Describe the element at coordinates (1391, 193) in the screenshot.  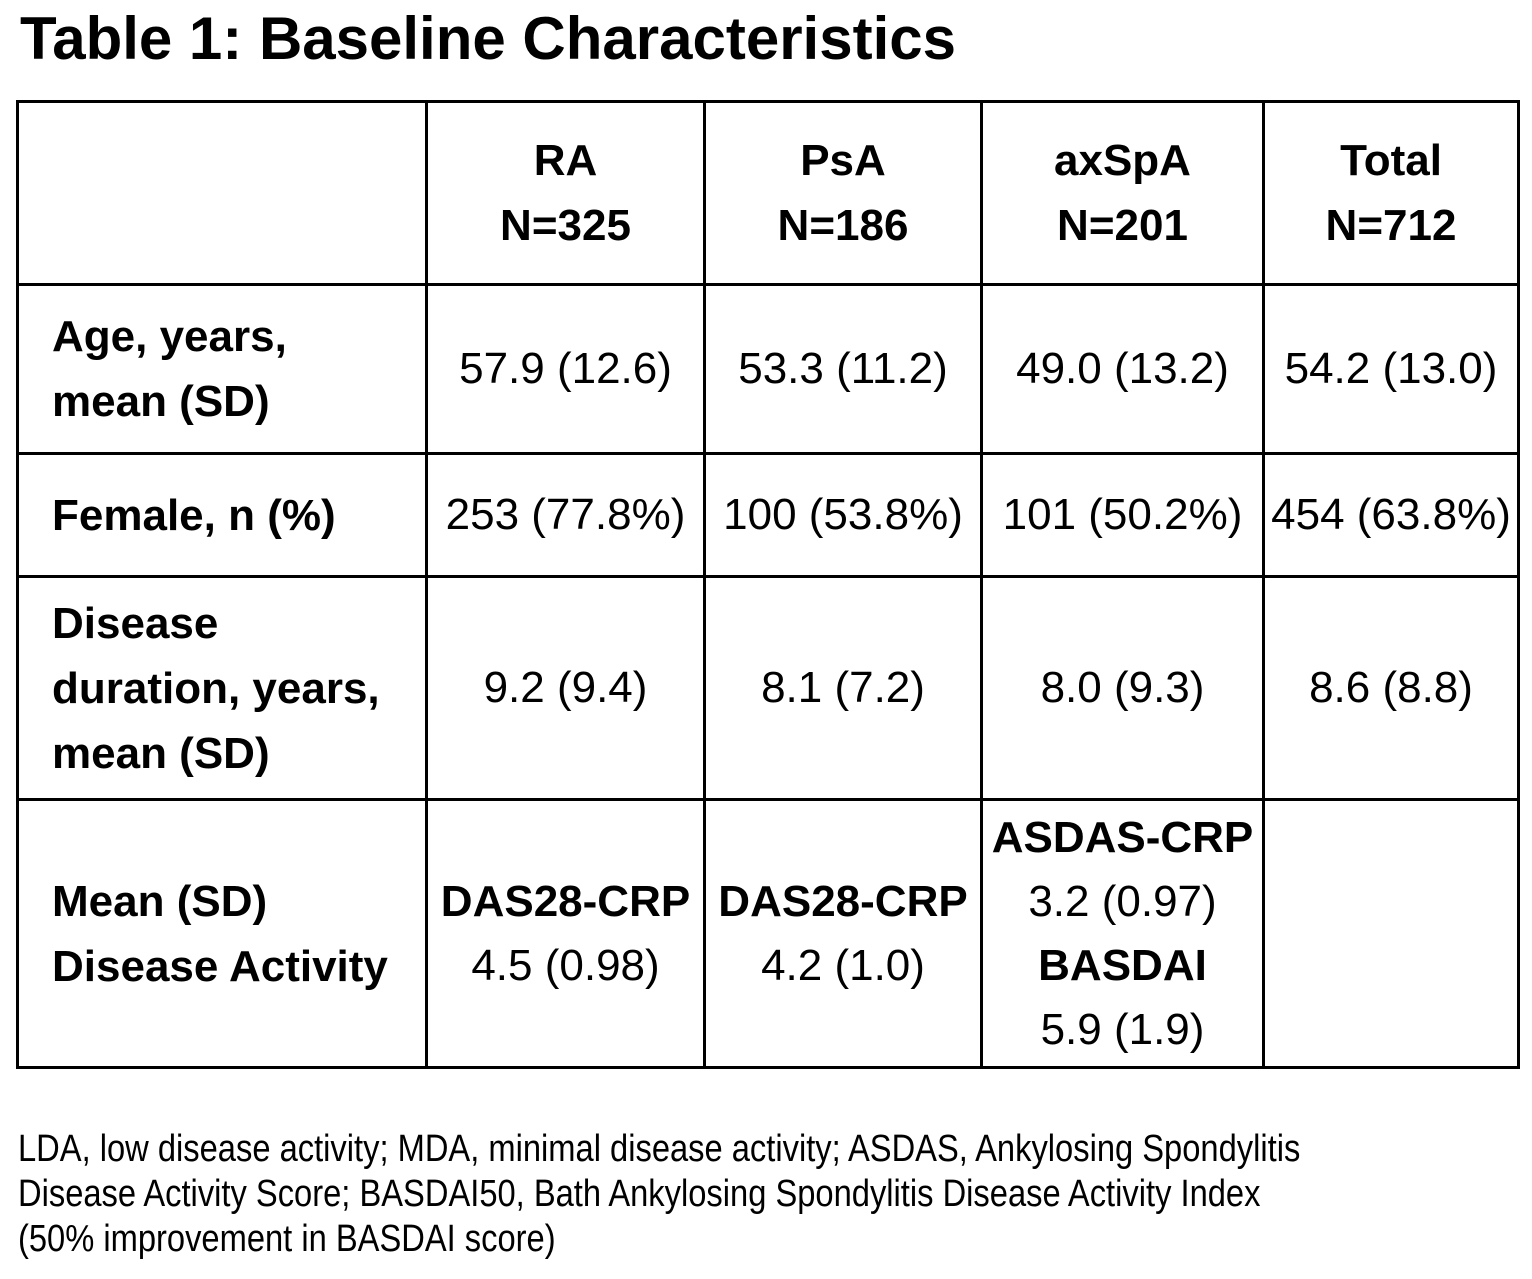
I see `column-header-total: Total N=712` at that location.